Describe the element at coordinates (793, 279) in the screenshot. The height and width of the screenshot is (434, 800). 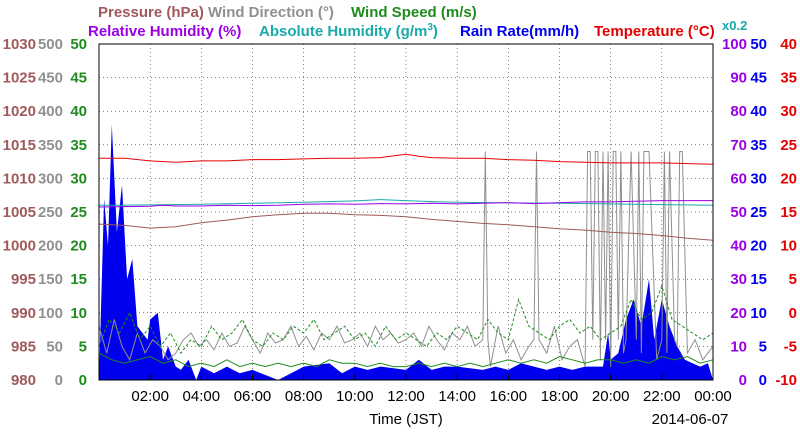
I see `y-tick-temperature: 5` at that location.